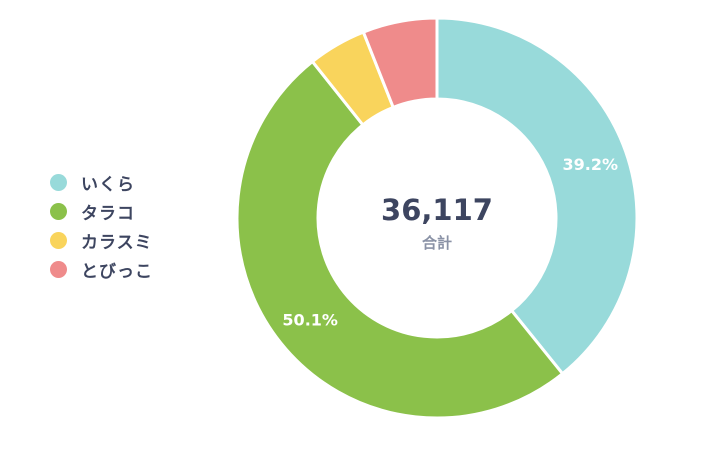 This screenshot has height=454, width=720. Describe the element at coordinates (58, 240) in the screenshot. I see `legend-swatch-karasumi` at that location.